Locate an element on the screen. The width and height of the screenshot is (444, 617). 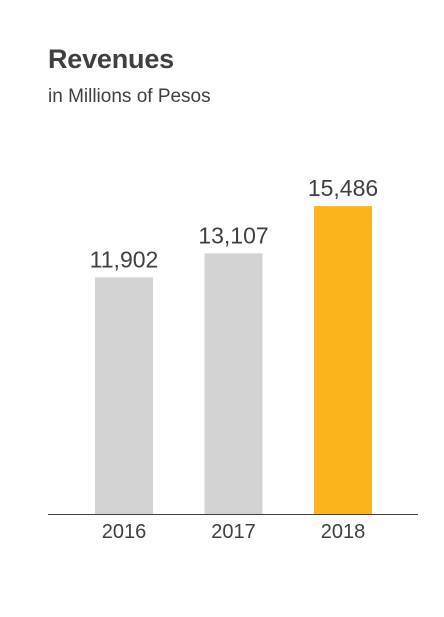
x-tick-label-2016: 2016 is located at coordinates (124, 532).